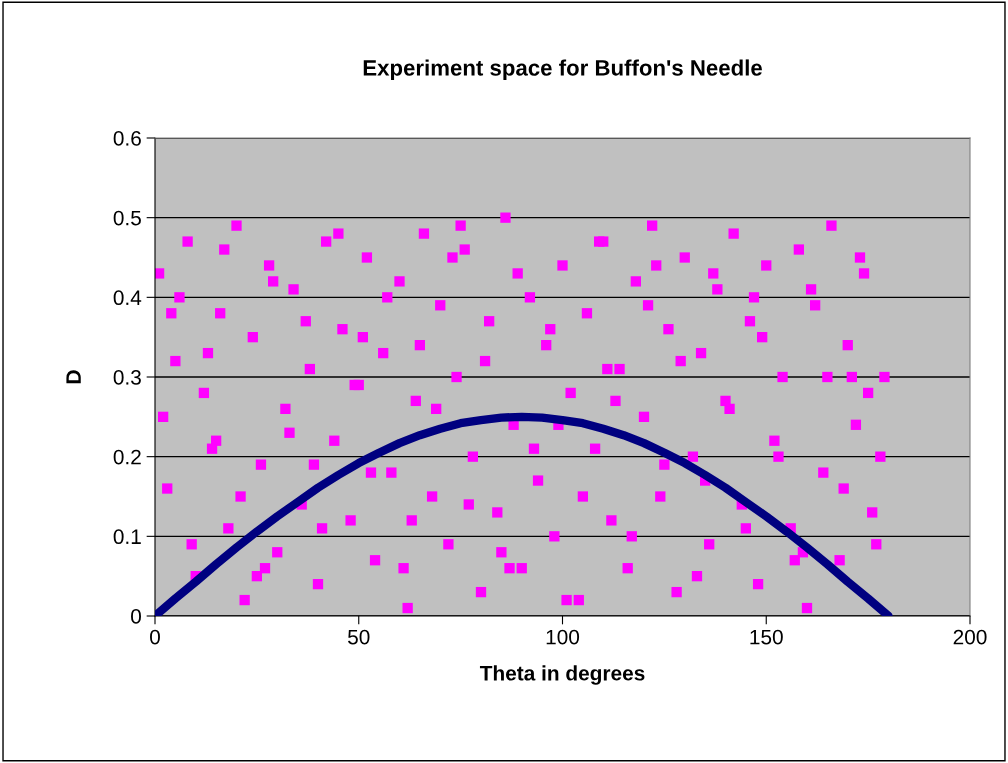 The image size is (1008, 763). I want to click on y-tick-label: 0.5, so click(127, 218).